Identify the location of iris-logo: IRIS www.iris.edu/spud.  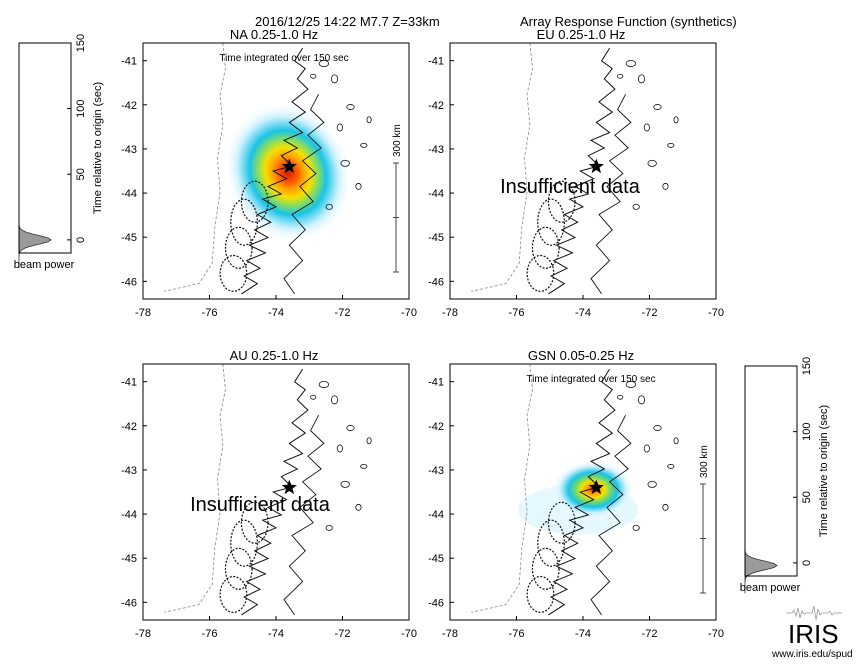
(812, 632).